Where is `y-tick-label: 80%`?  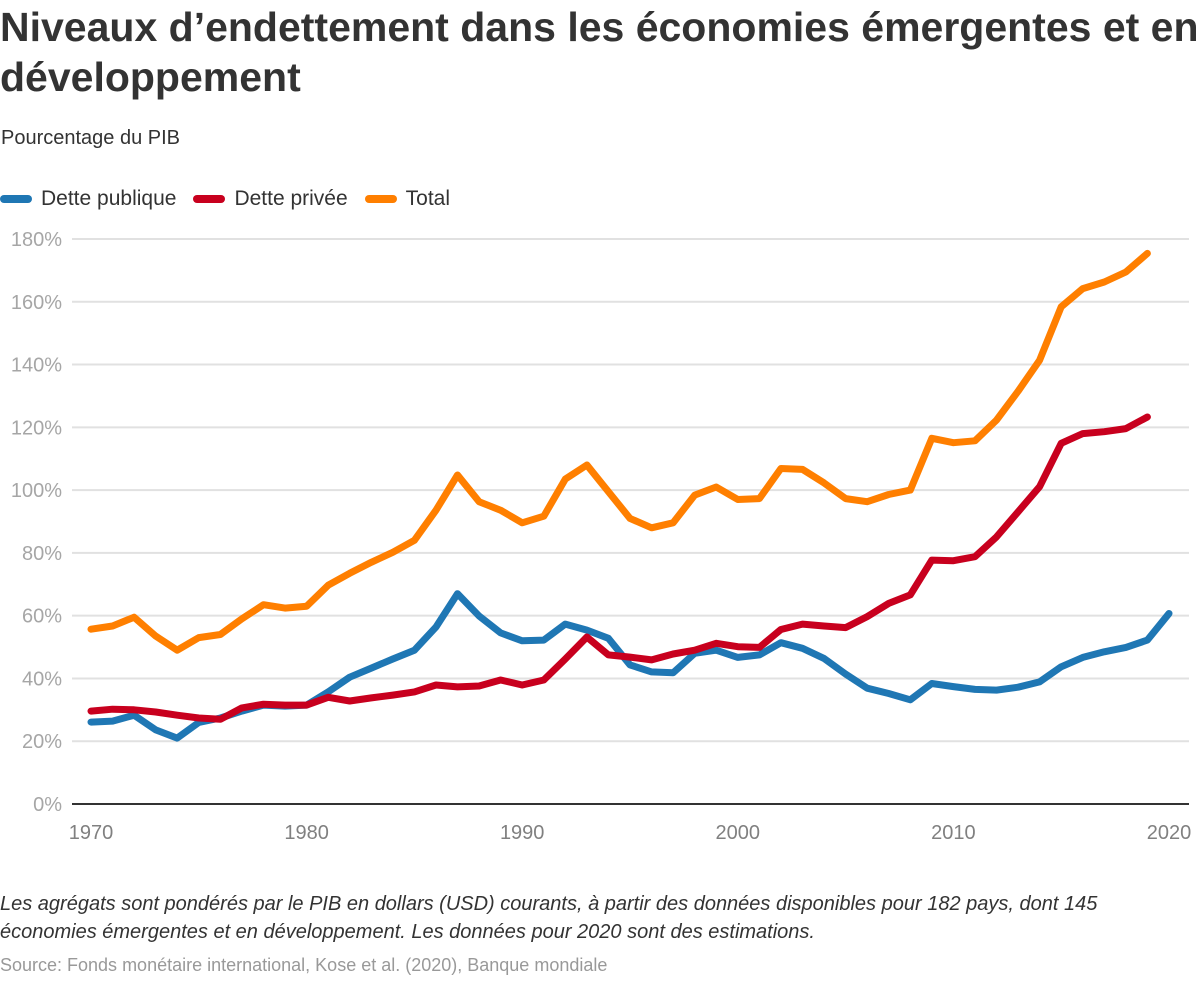 y-tick-label: 80% is located at coordinates (42, 554).